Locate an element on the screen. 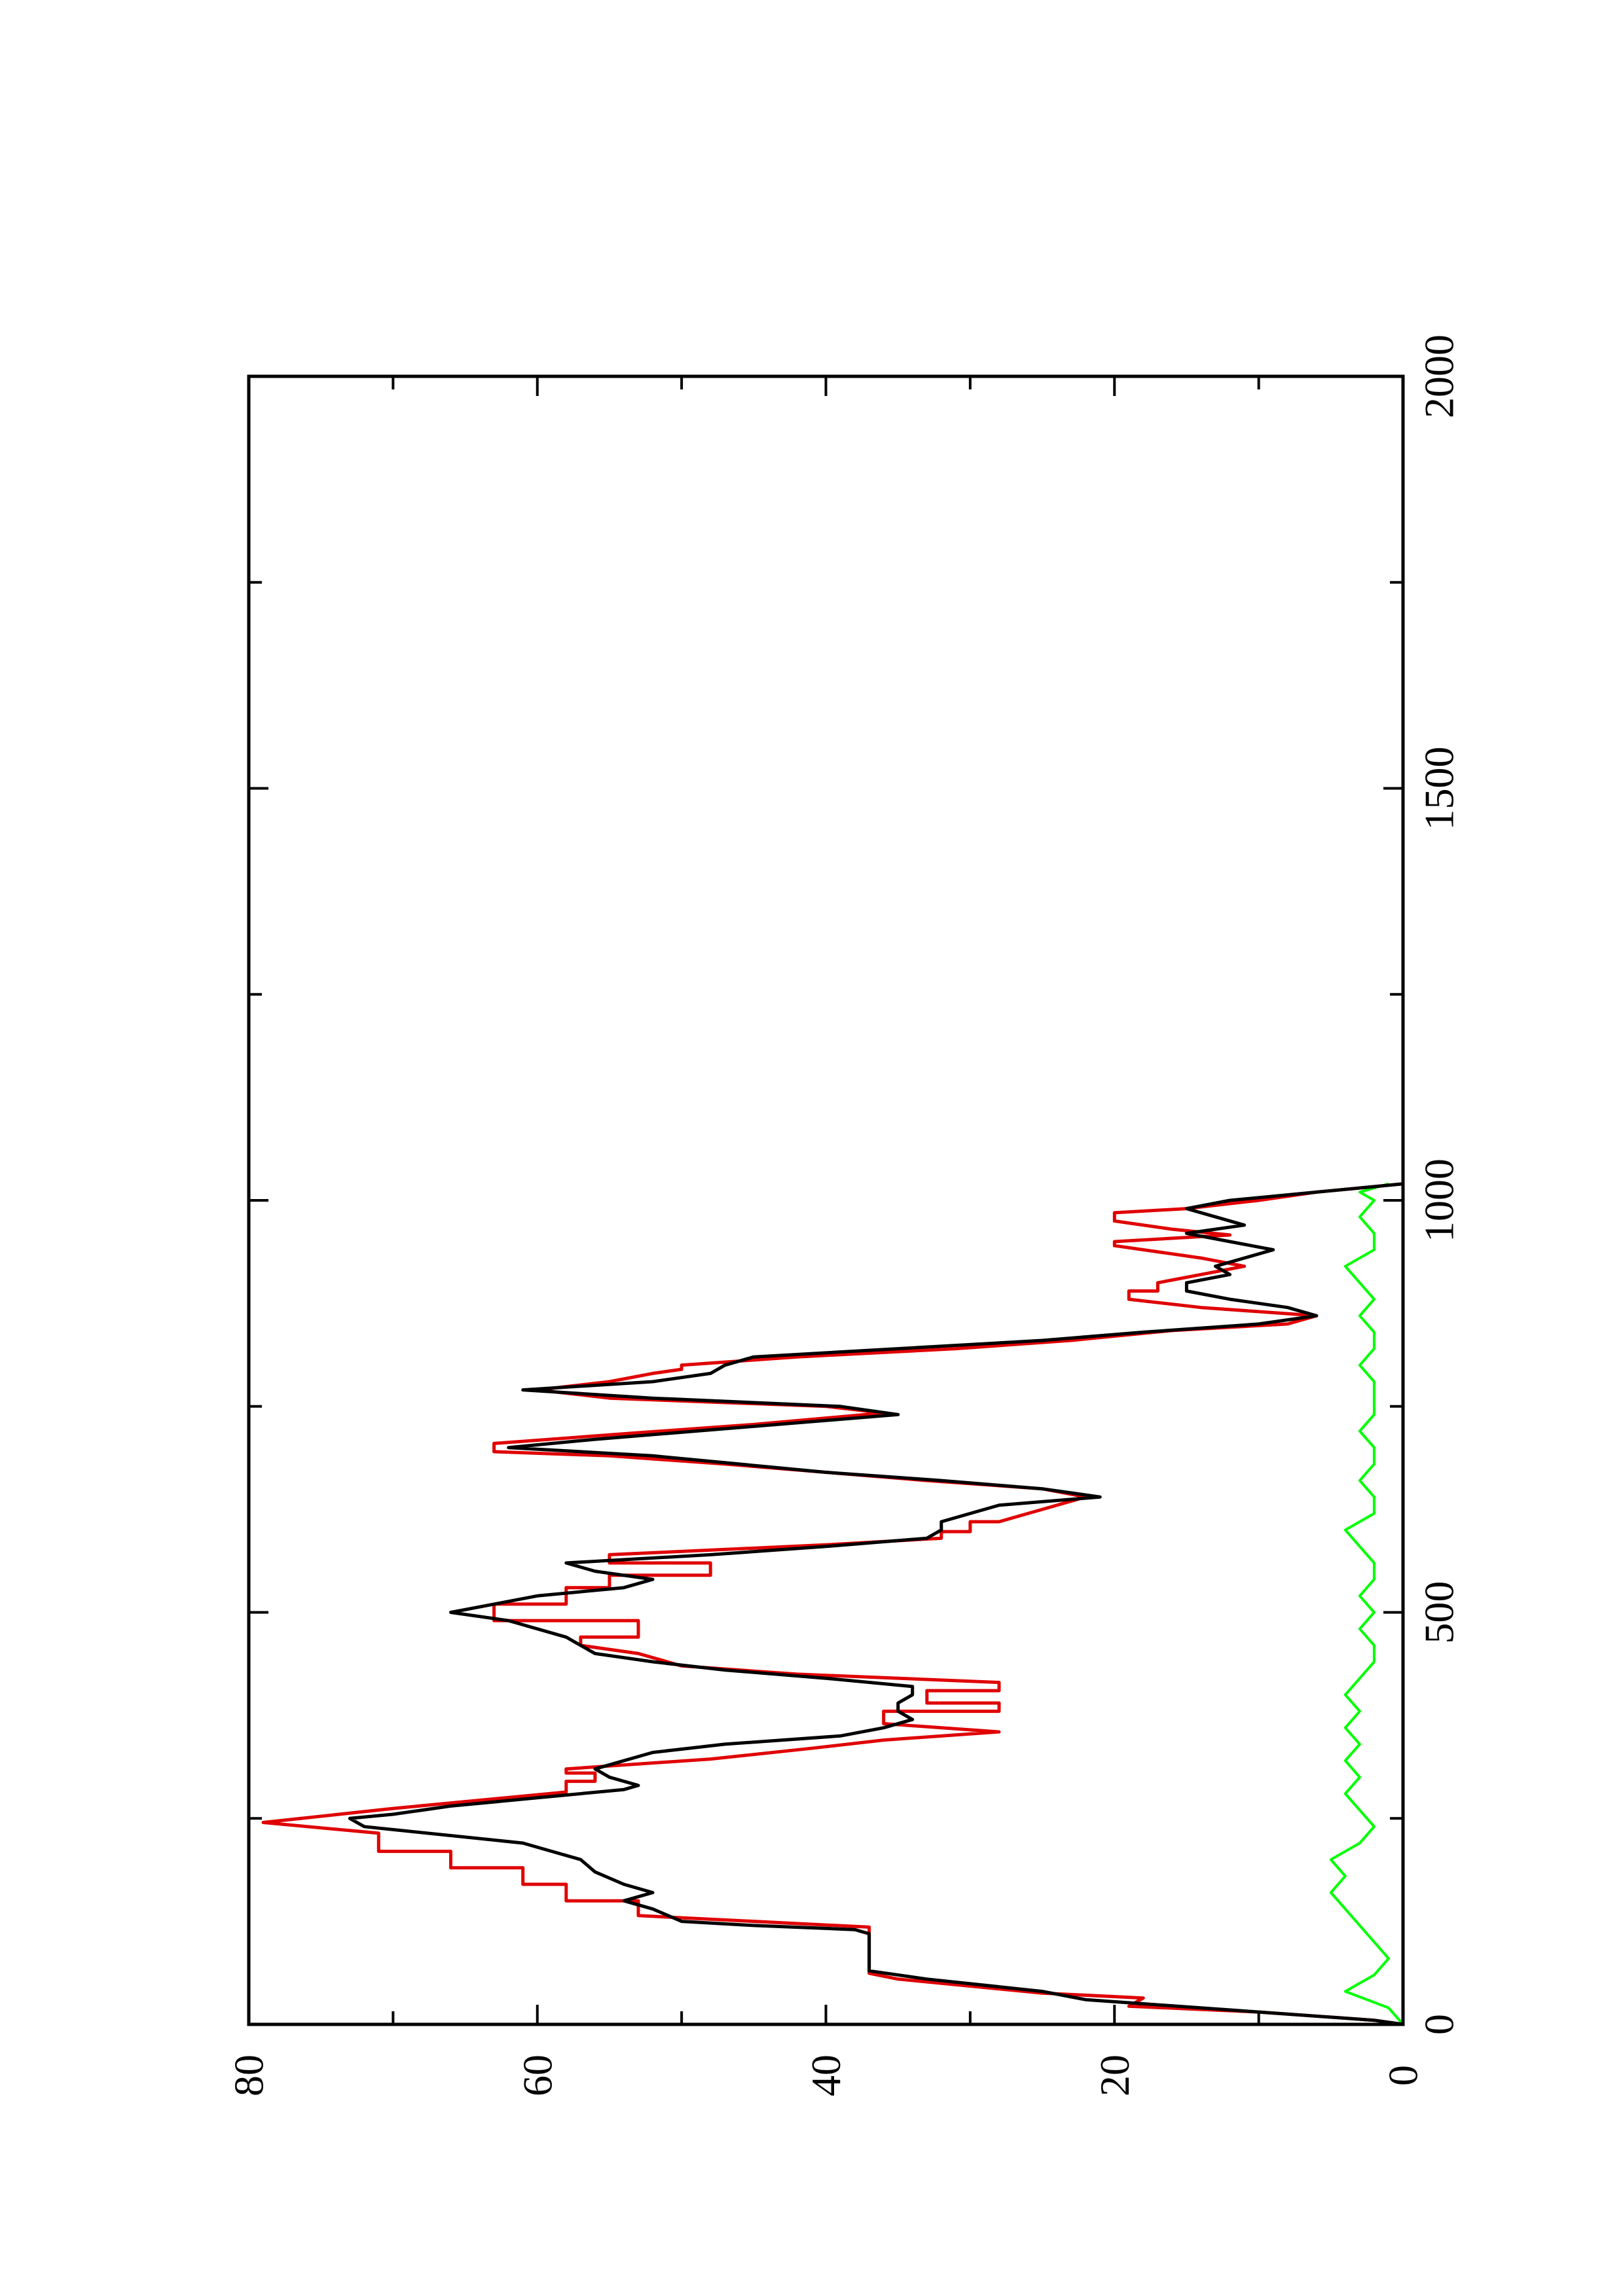 The image size is (1623, 2296). y-tick-label: 80 is located at coordinates (249, 2075).